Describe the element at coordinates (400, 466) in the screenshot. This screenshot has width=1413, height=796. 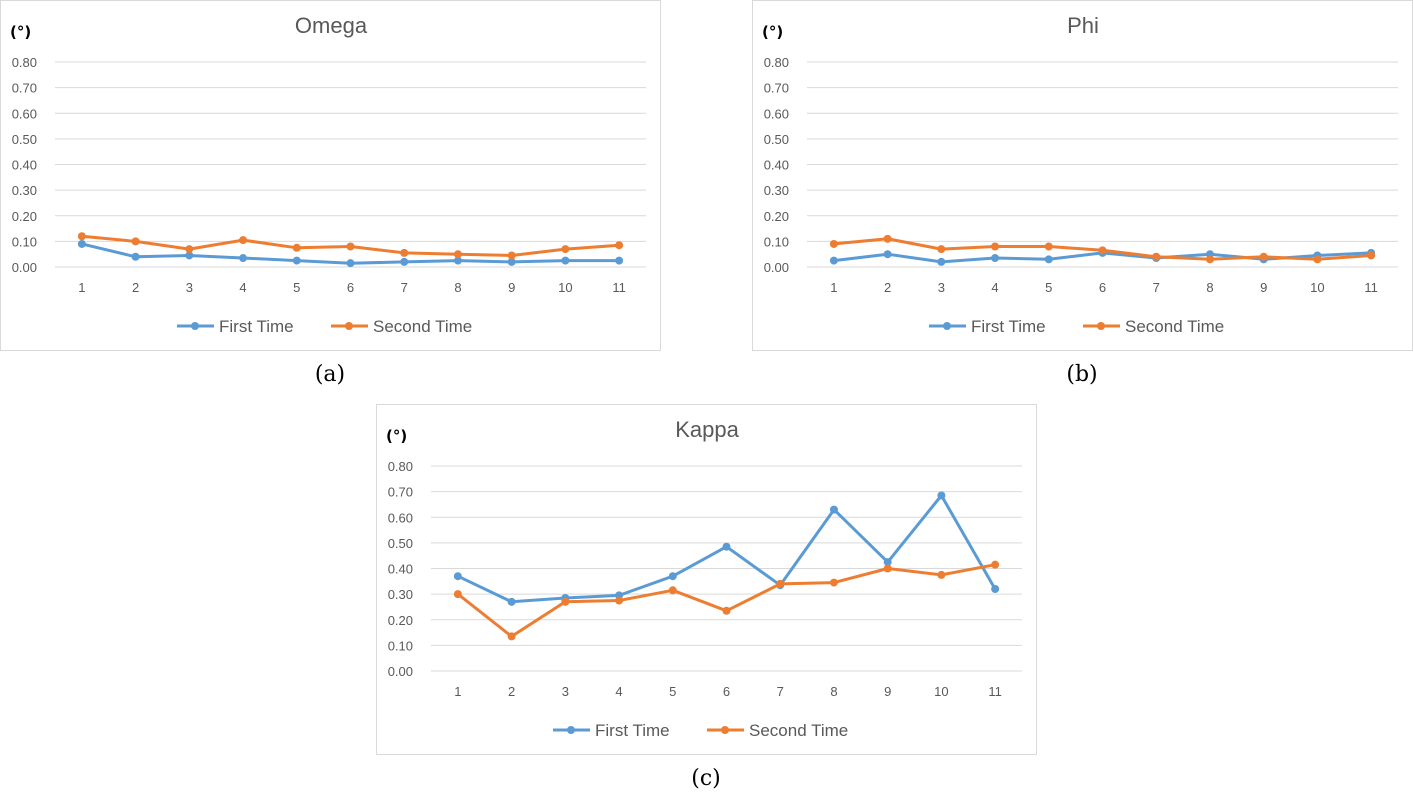
I see `y-tick-label: 0.80` at that location.